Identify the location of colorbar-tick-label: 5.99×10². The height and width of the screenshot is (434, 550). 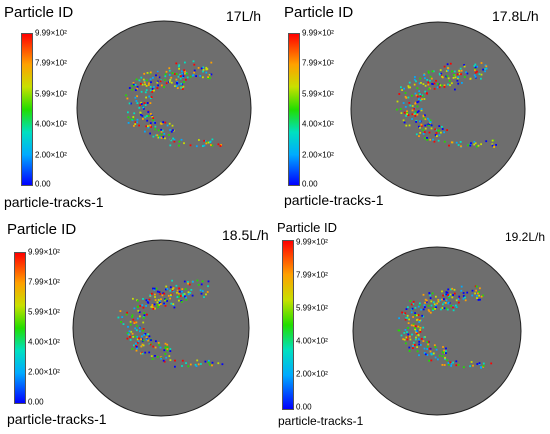
(312, 308).